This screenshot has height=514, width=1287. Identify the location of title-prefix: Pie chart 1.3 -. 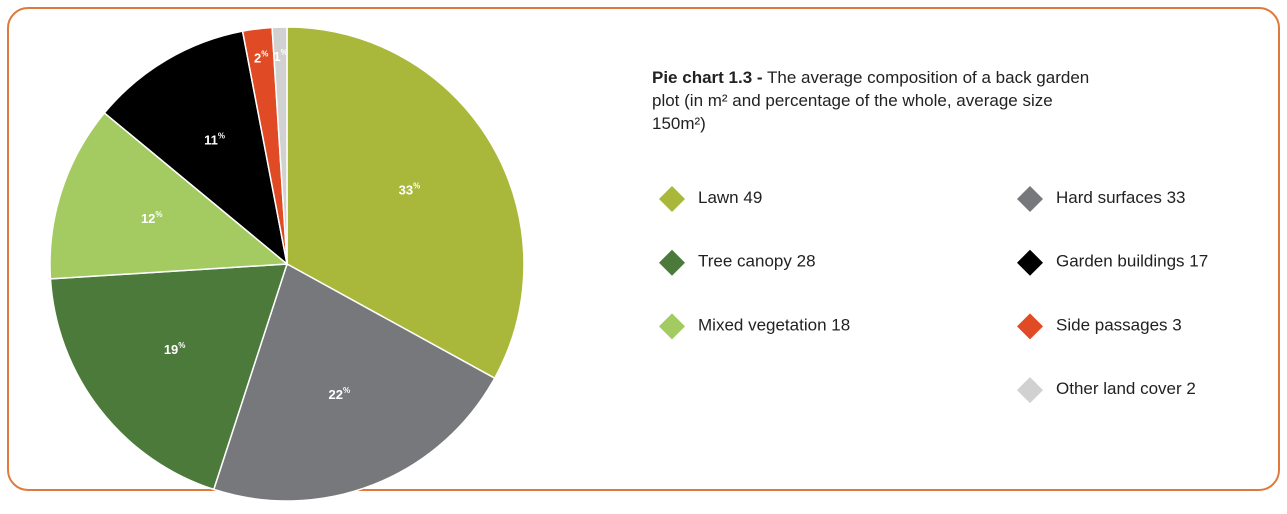
(707, 77).